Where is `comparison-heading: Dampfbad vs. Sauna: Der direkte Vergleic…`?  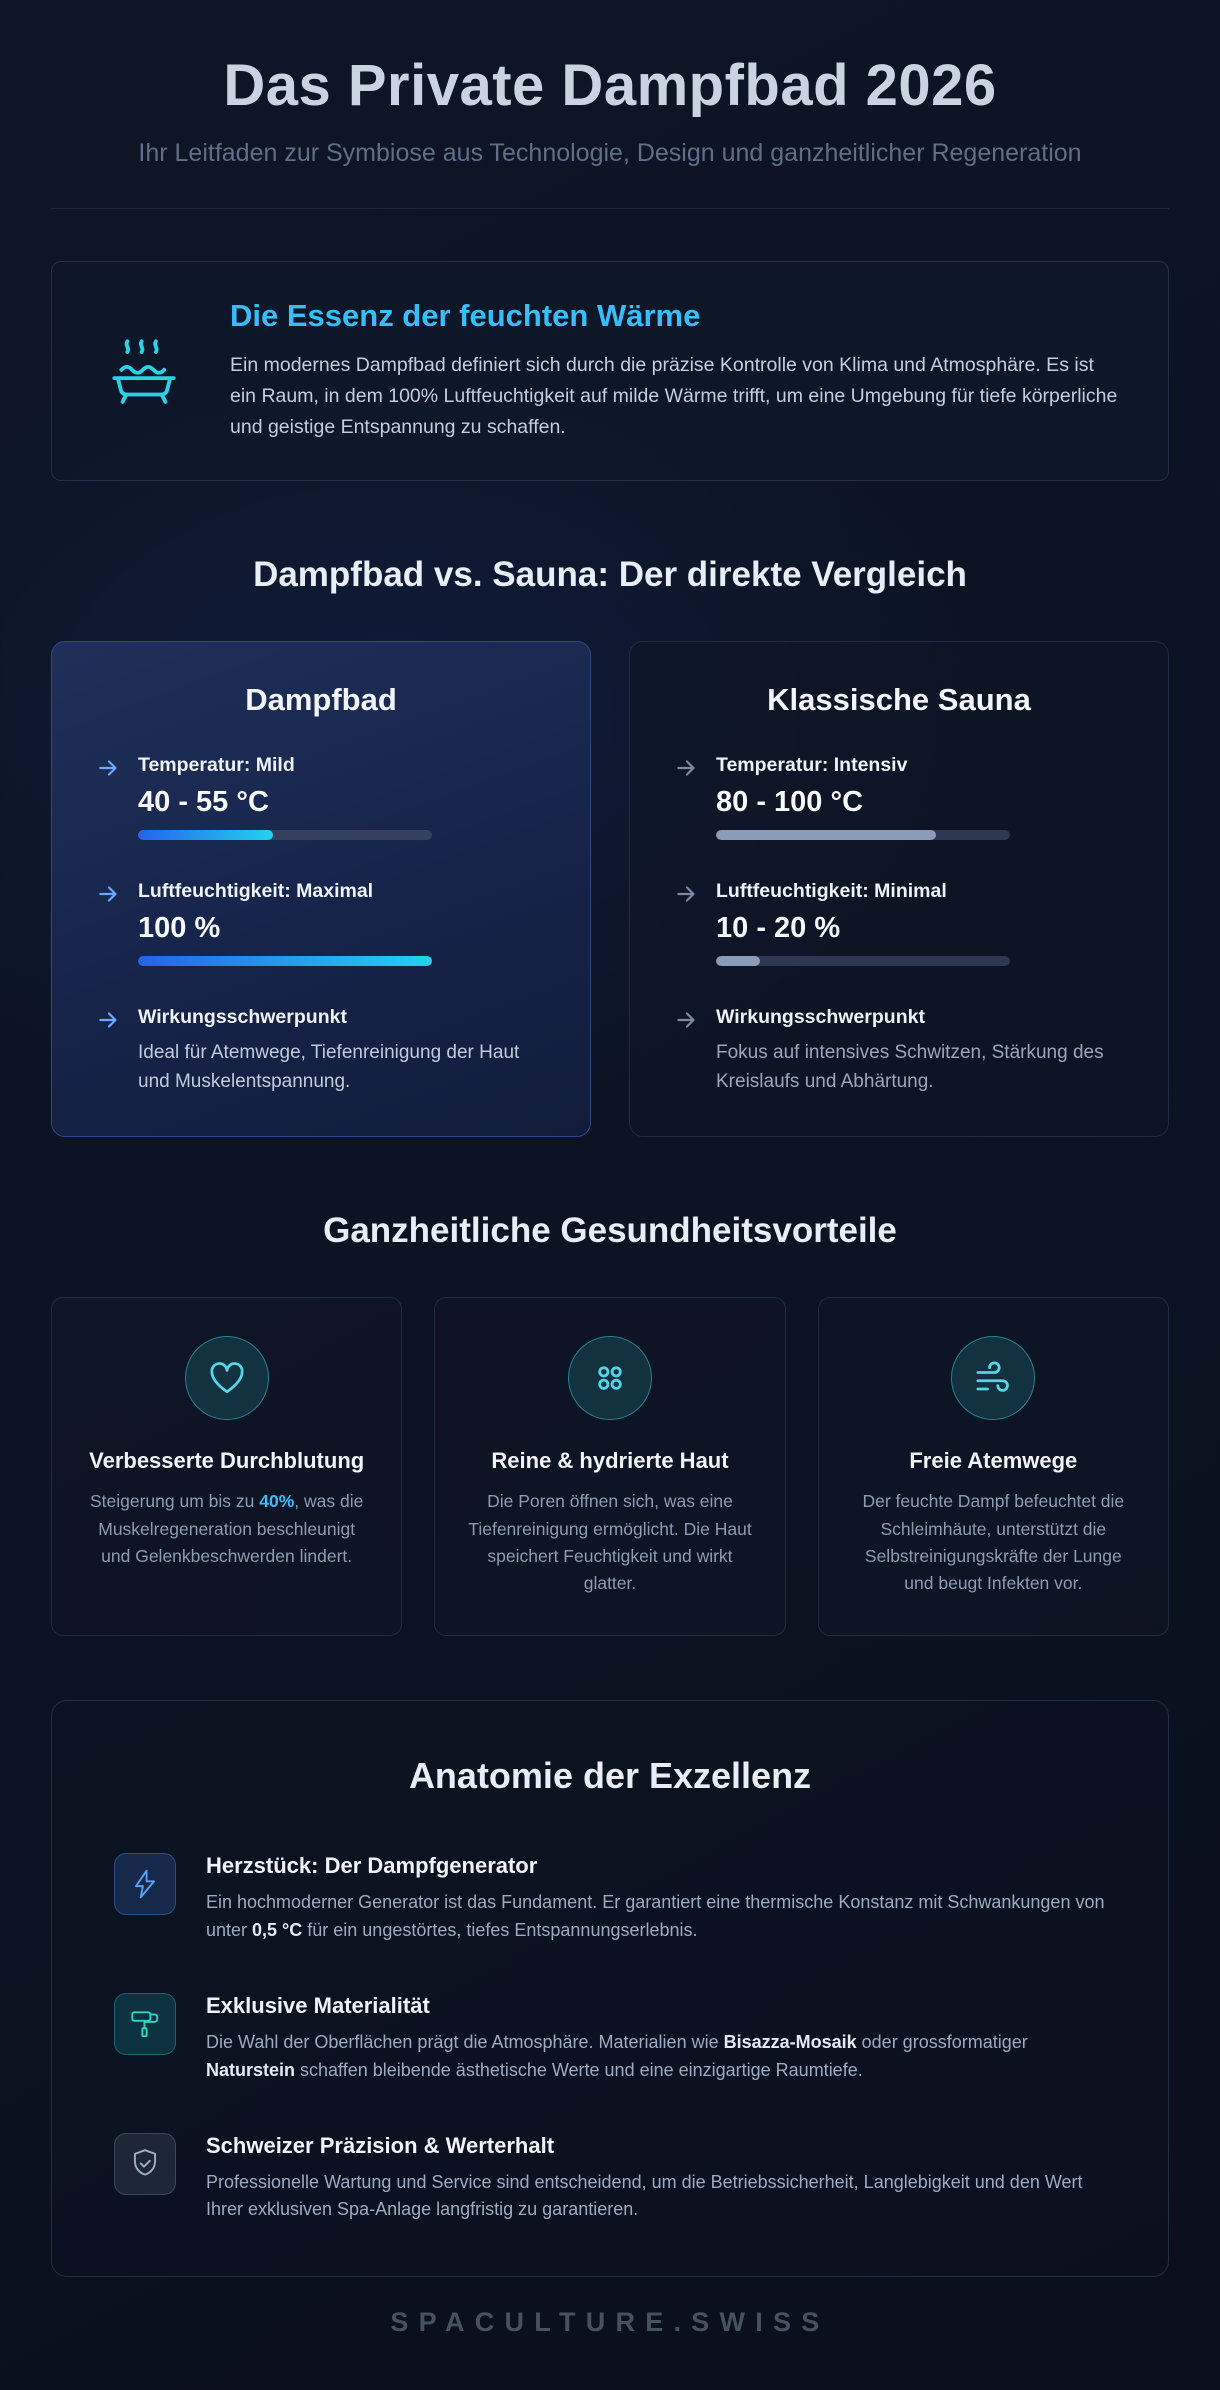 comparison-heading: Dampfbad vs. Sauna: Der direkte Vergleic… is located at coordinates (610, 574).